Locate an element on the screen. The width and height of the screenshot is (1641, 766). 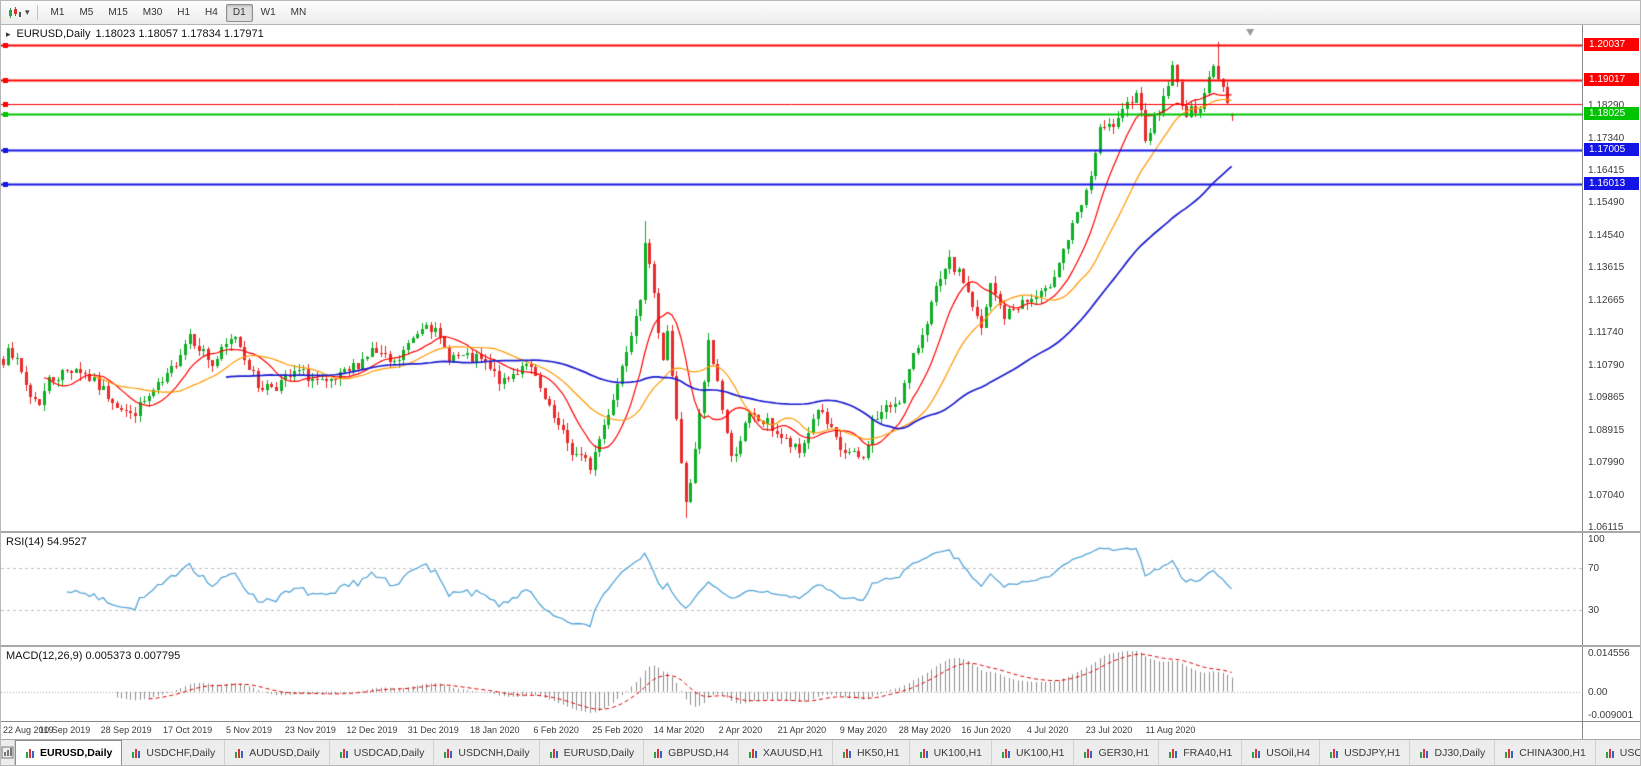
macd-axis-label: -0.009001 is located at coordinates (1611, 715).